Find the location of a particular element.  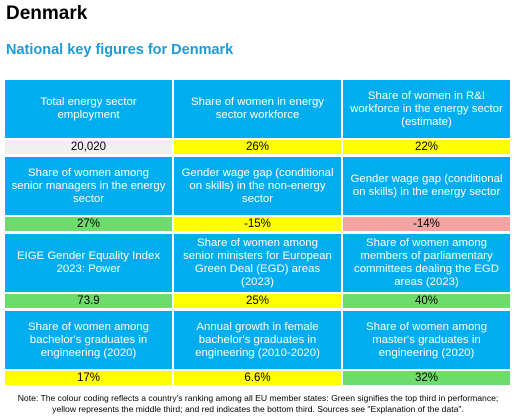

figure-value: -14% is located at coordinates (426, 224).